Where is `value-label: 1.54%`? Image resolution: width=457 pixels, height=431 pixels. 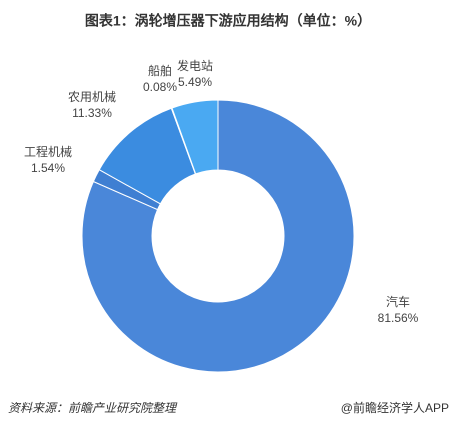
value-label: 1.54% is located at coordinates (48, 168).